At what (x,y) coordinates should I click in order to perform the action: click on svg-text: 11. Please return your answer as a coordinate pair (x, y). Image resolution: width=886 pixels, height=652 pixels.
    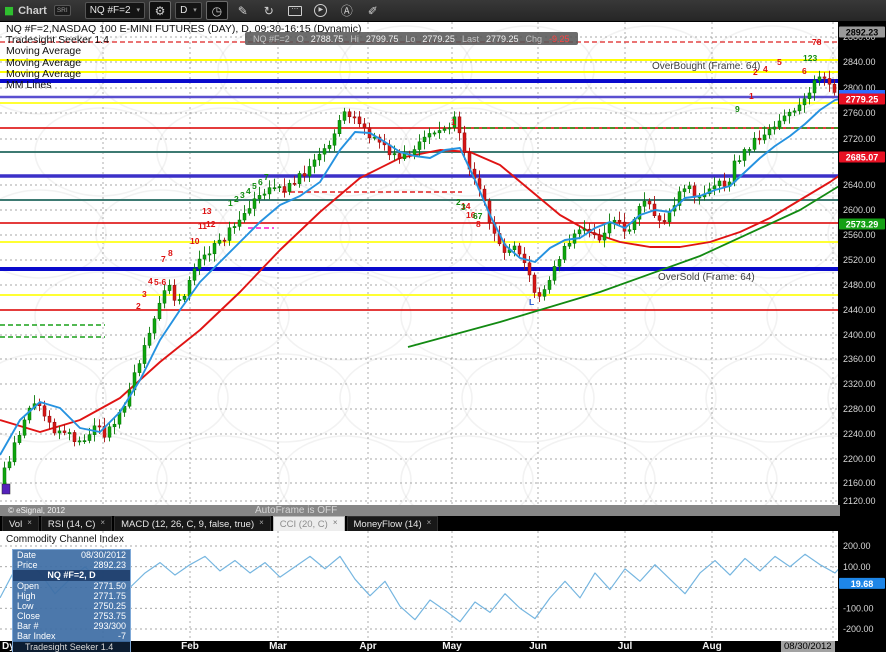
    Looking at the image, I should click on (202, 226).